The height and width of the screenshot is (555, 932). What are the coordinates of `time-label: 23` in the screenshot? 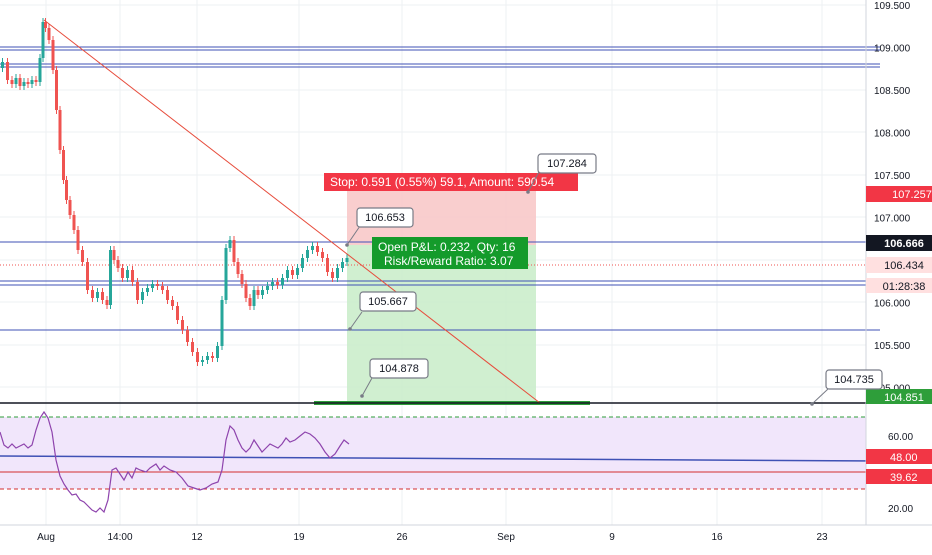 It's located at (822, 537).